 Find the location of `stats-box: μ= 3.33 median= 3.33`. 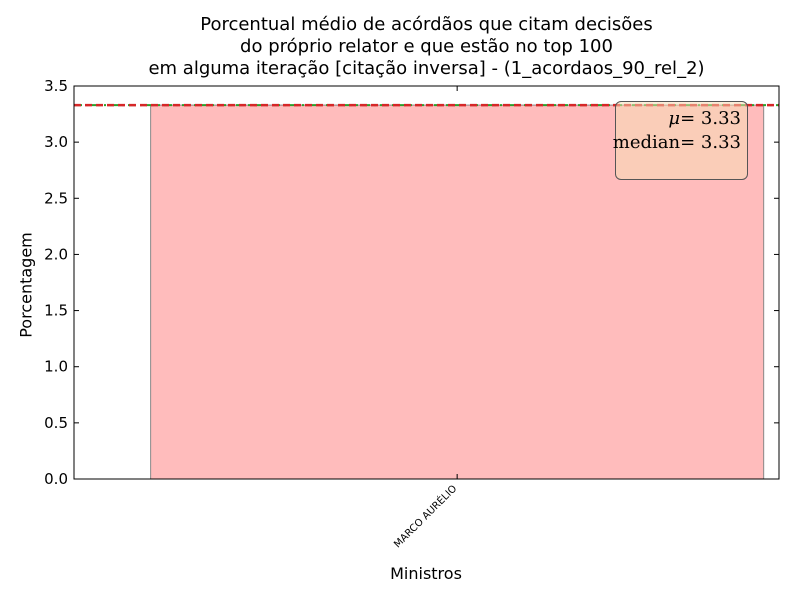

stats-box: μ= 3.33 median= 3.33 is located at coordinates (680, 140).